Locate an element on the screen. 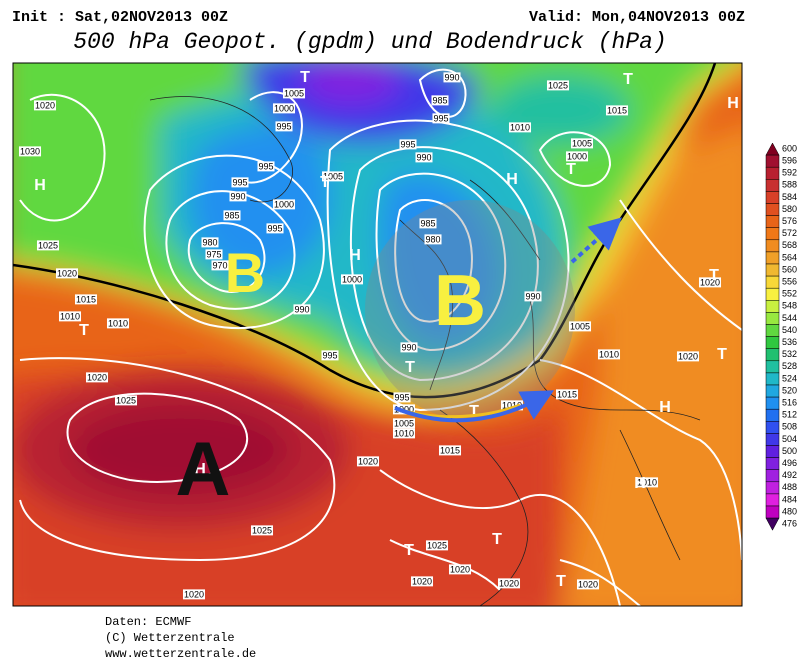 The width and height of the screenshot is (812, 671). colorbar-label: 556 is located at coordinates (789, 282).